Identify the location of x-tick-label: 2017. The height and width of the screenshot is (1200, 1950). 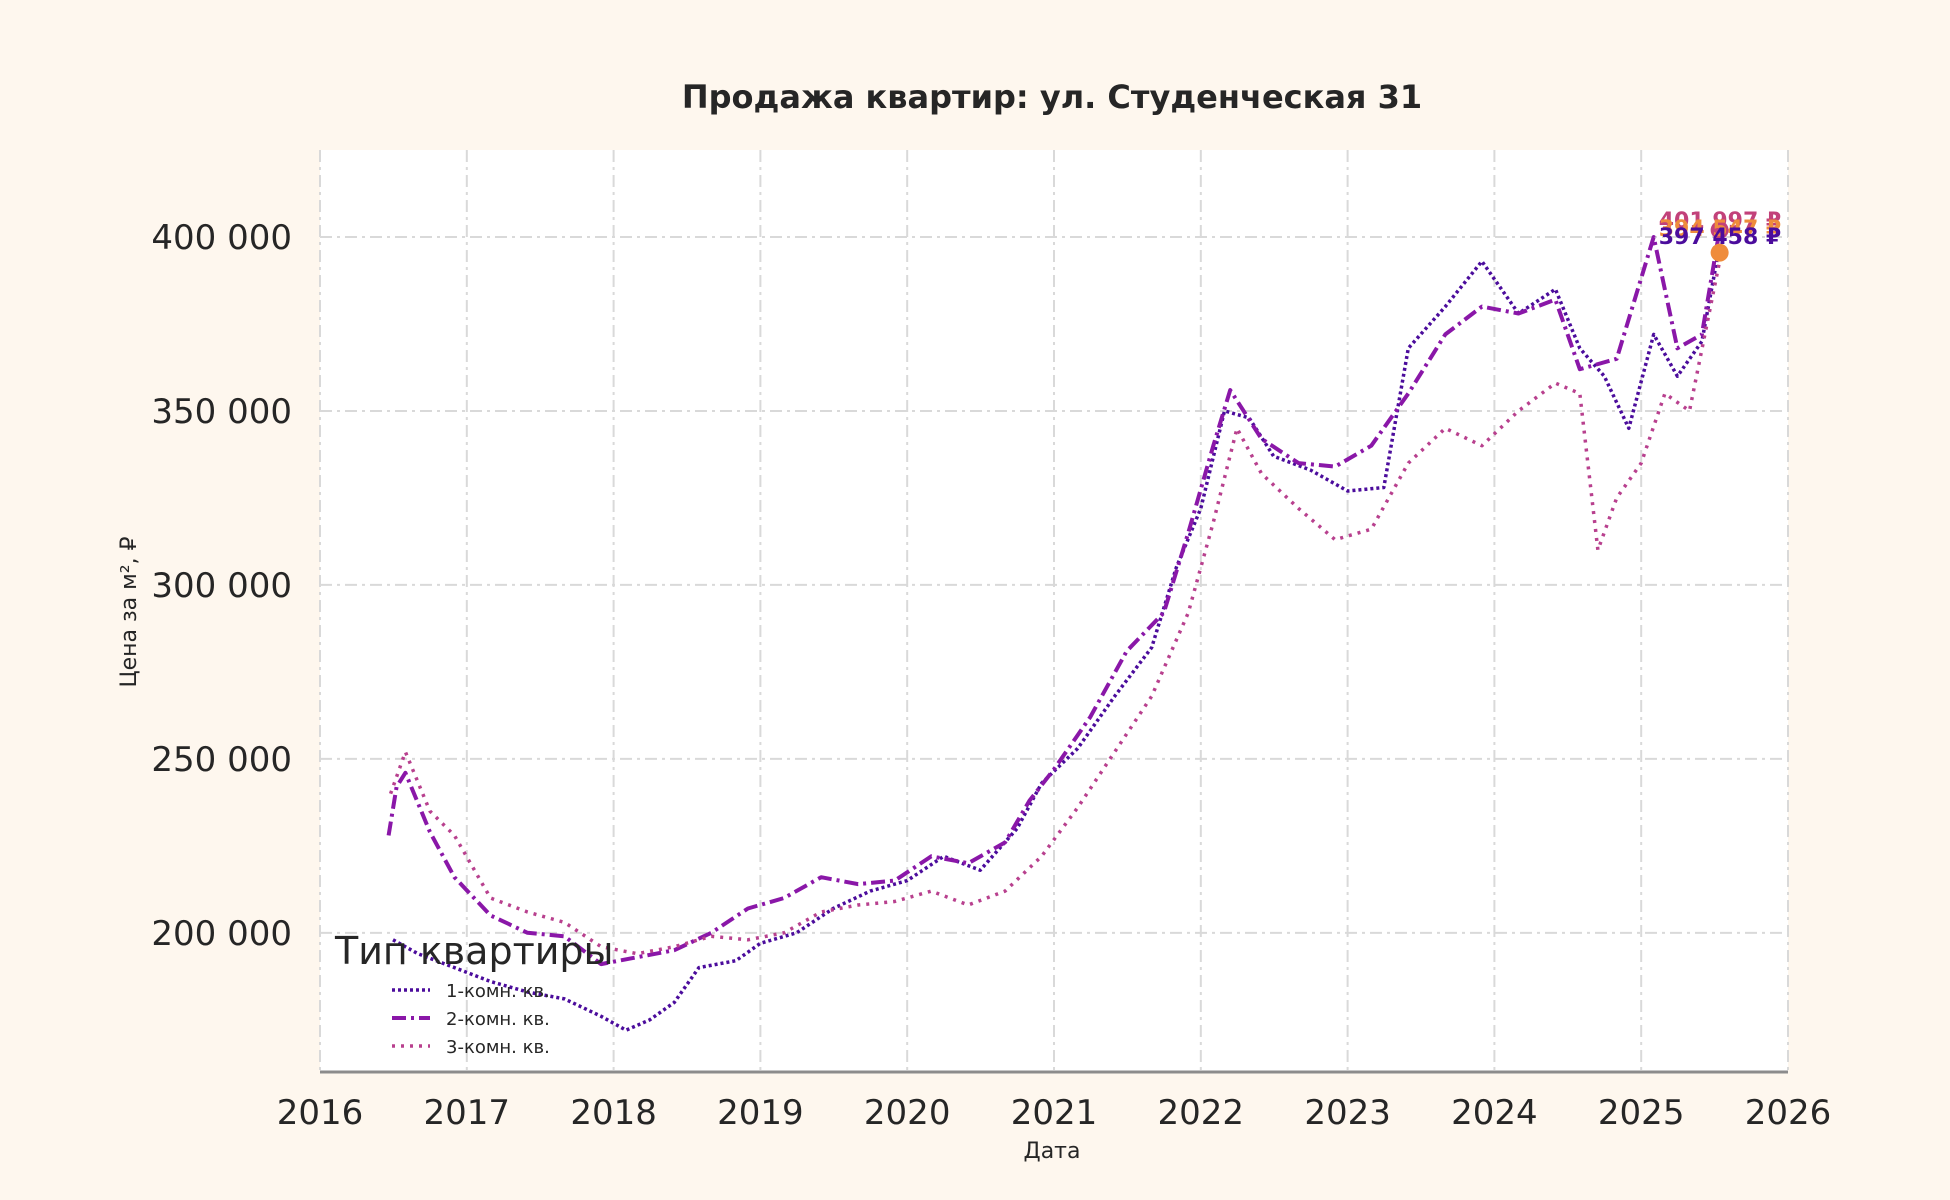
(467, 1113).